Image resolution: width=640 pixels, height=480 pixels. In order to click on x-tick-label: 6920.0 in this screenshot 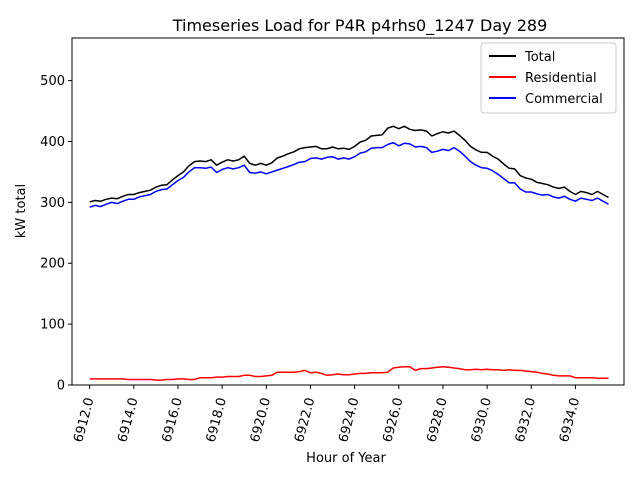, I will do `click(261, 420)`.